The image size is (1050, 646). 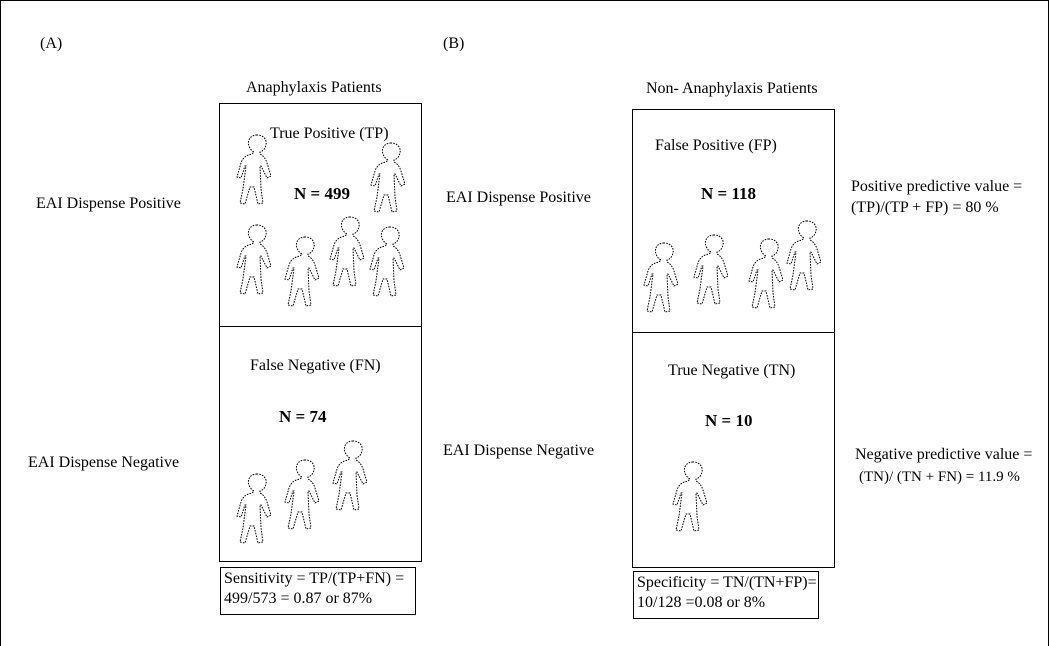 I want to click on sensitivity-line-2: 499/573 = 0.87 or 87%, so click(x=298, y=598).